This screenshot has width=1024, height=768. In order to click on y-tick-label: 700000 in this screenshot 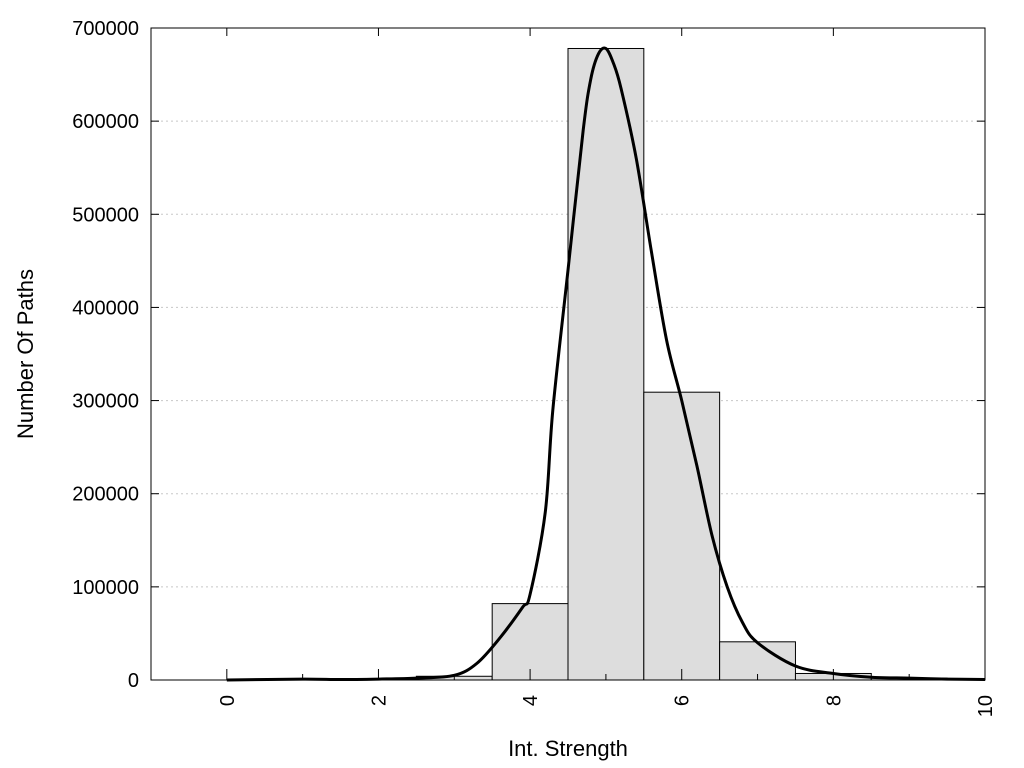, I will do `click(105, 29)`.